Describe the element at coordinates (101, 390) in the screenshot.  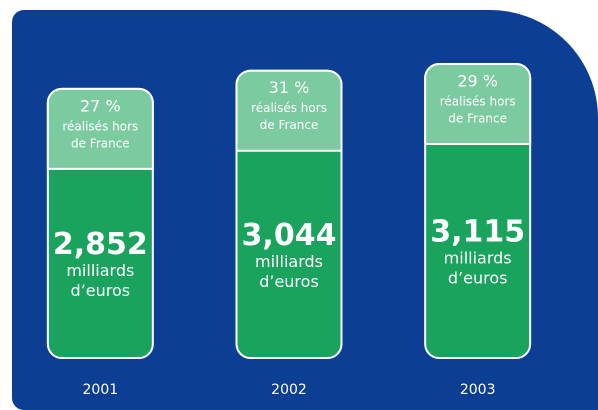
I see `x-tick-label: 2001` at that location.